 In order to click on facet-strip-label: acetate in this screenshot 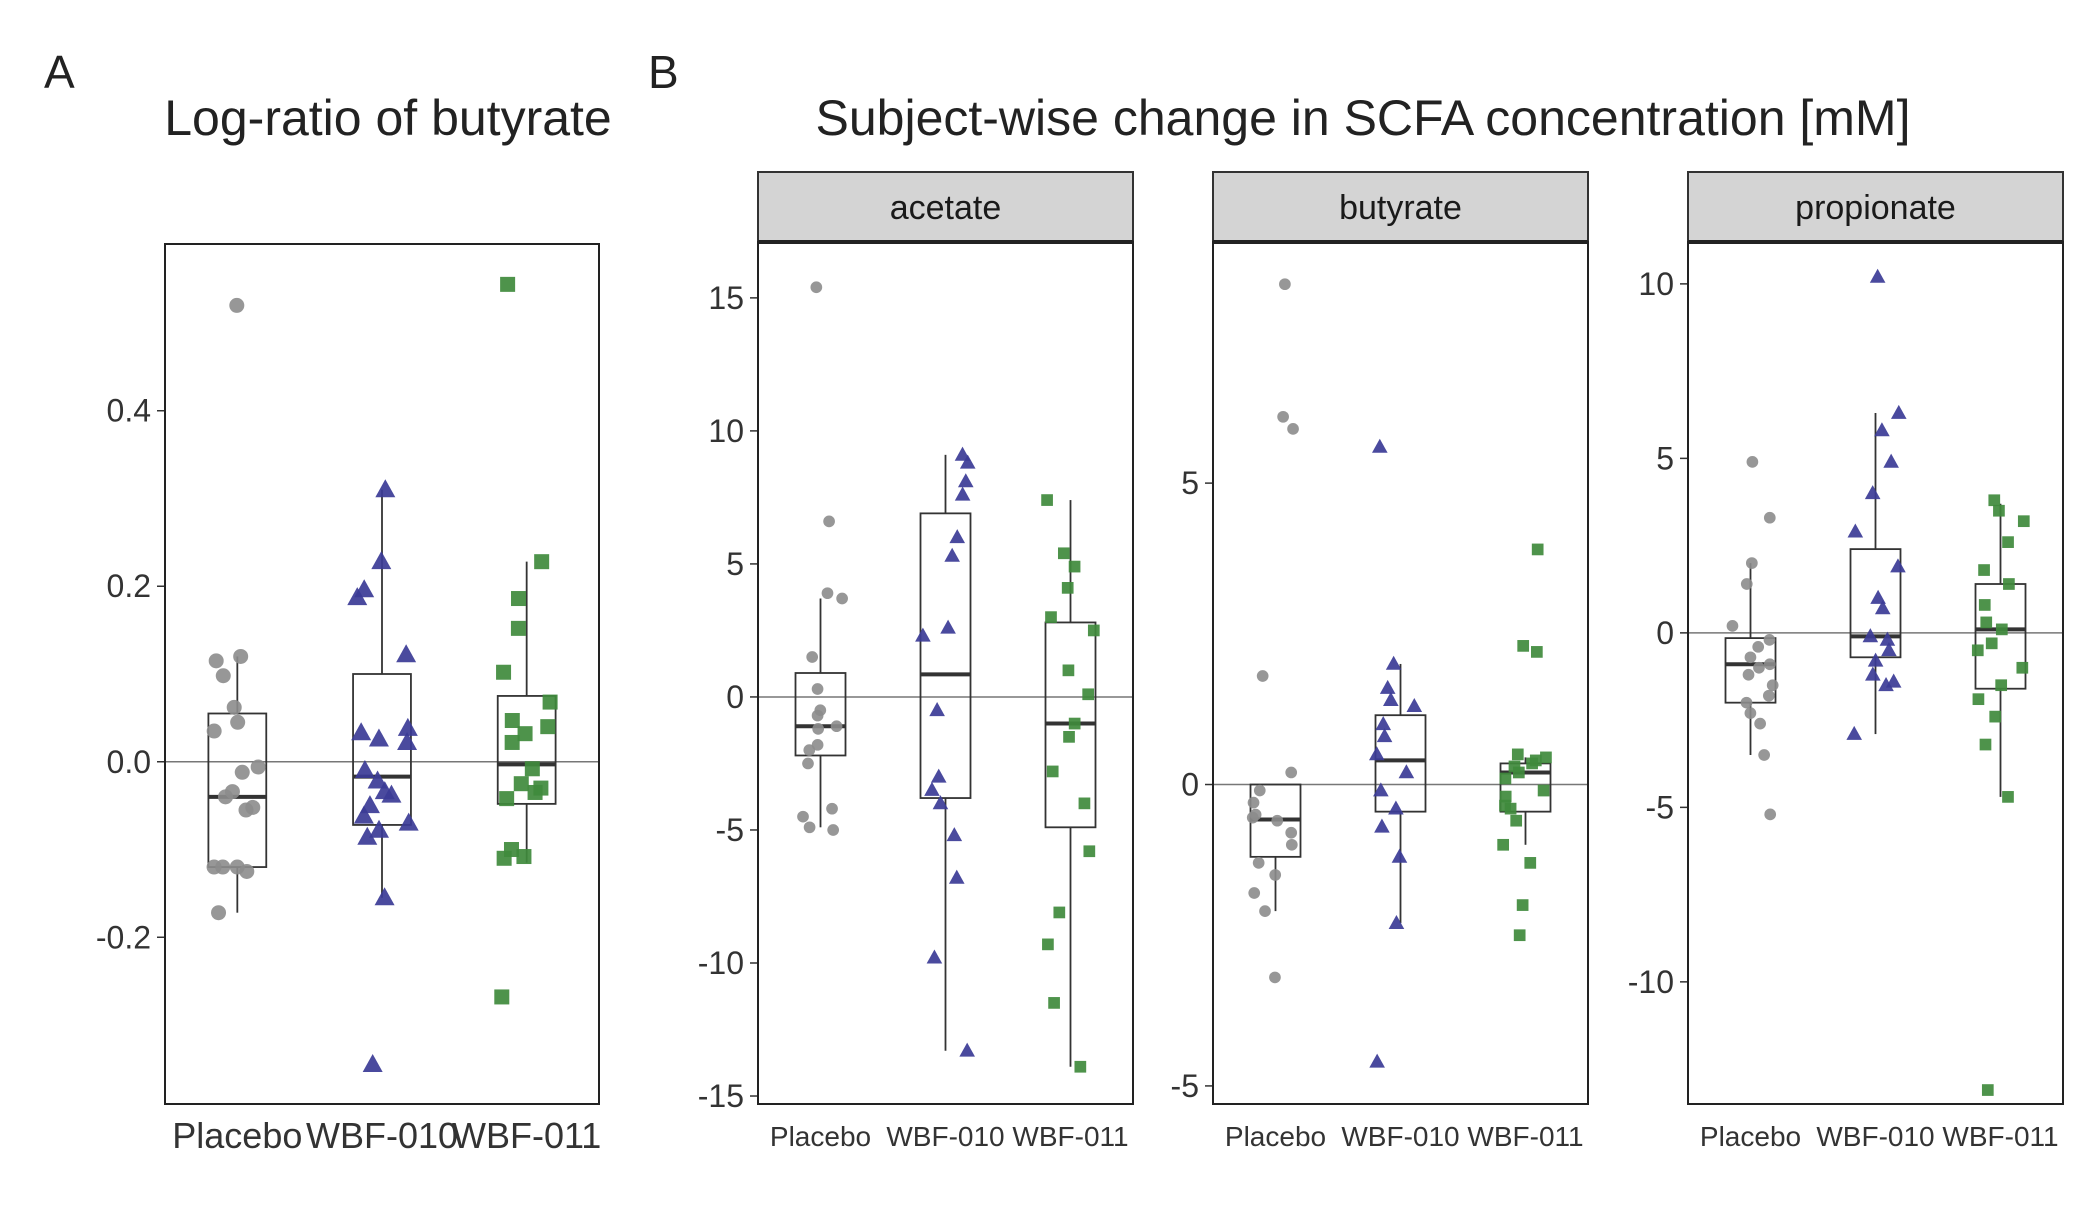, I will do `click(946, 208)`.